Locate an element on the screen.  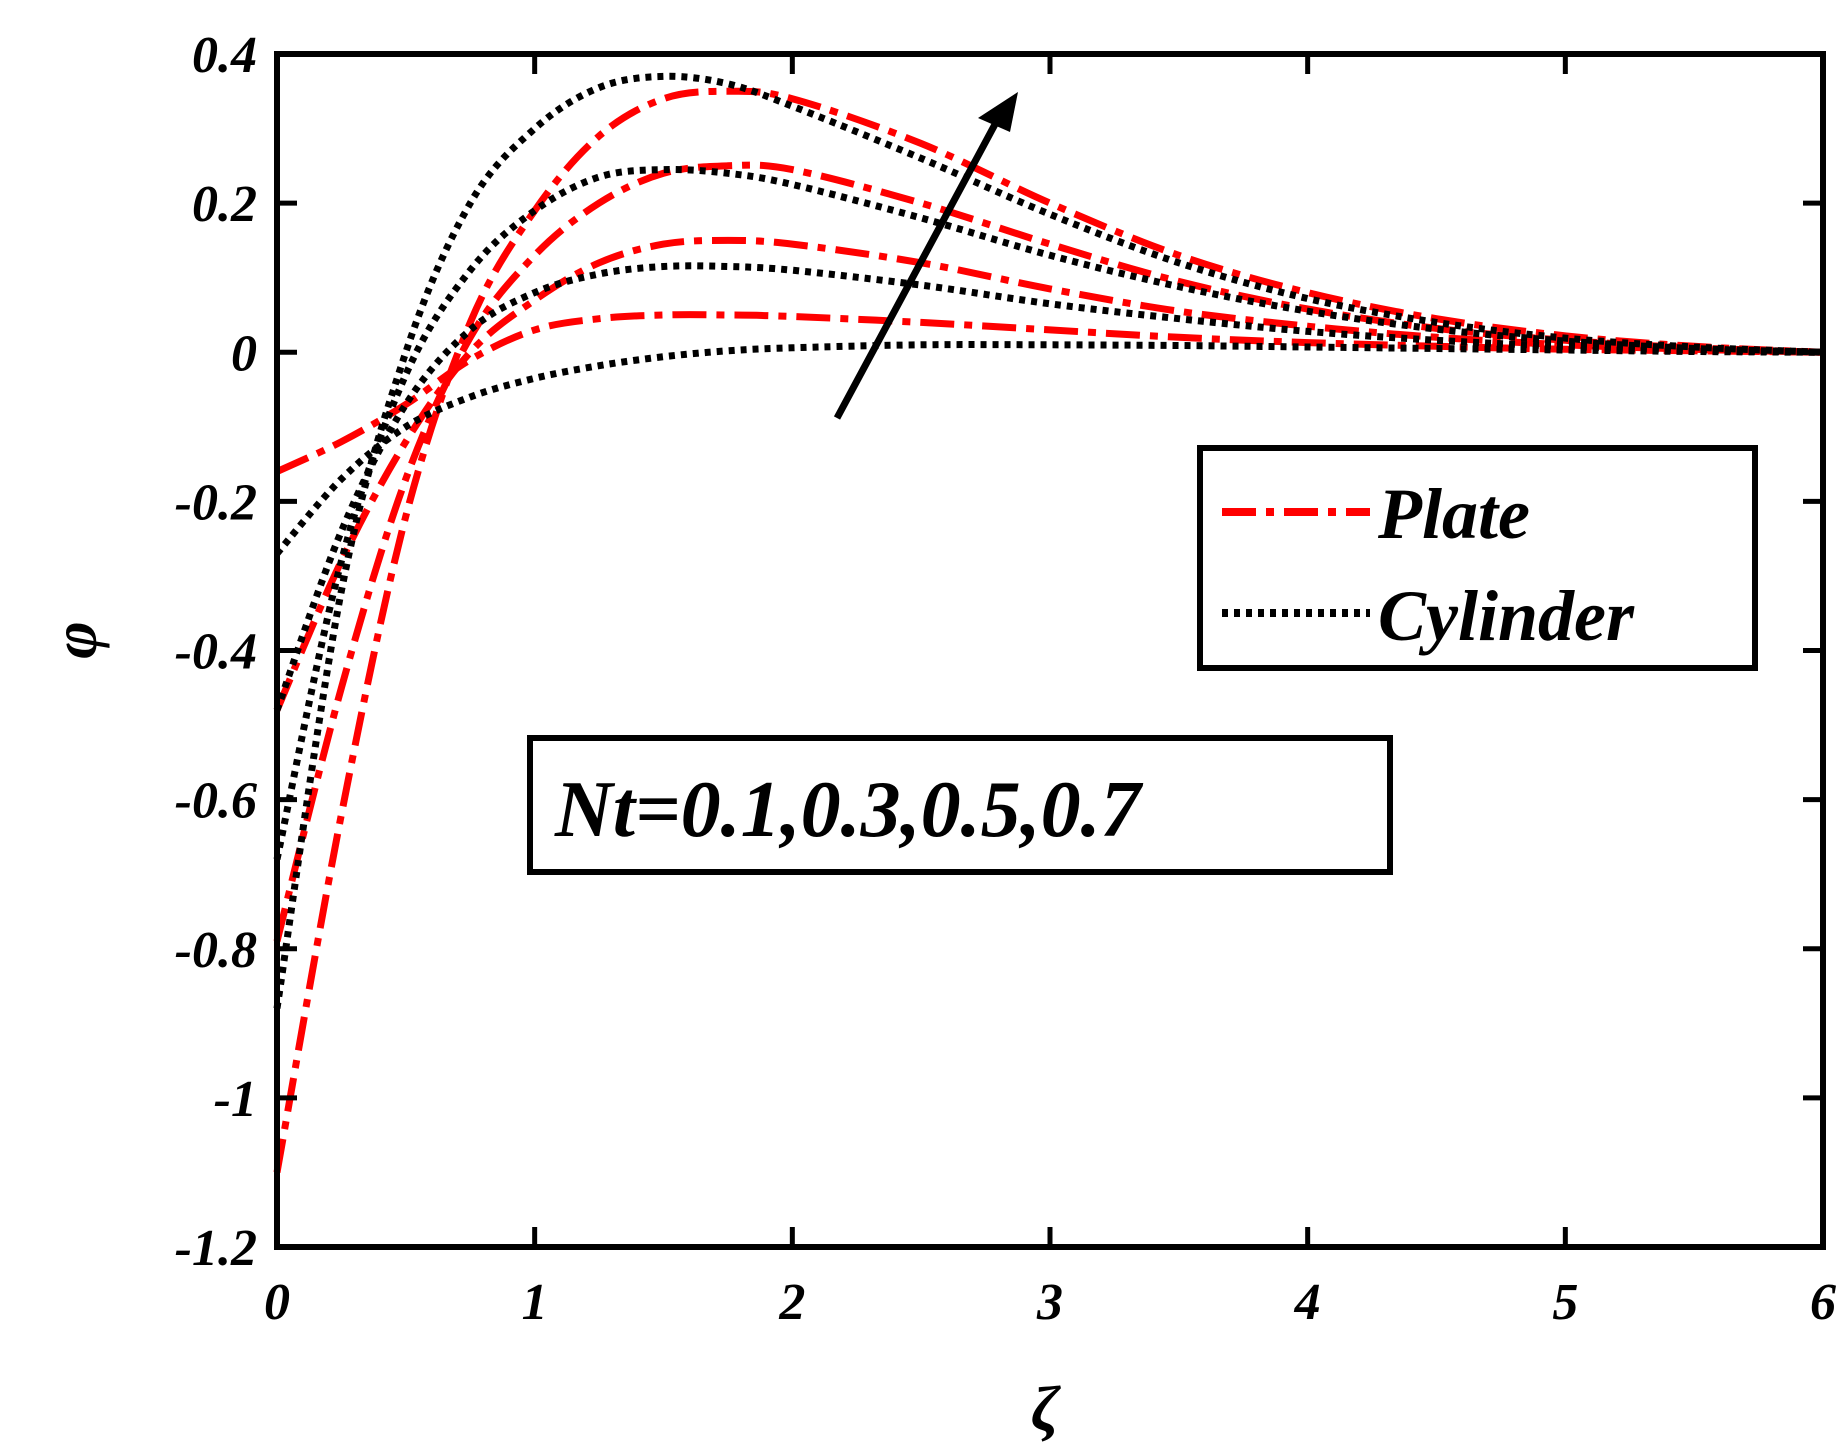
y-tick-label: -0.4 is located at coordinates (216, 652).